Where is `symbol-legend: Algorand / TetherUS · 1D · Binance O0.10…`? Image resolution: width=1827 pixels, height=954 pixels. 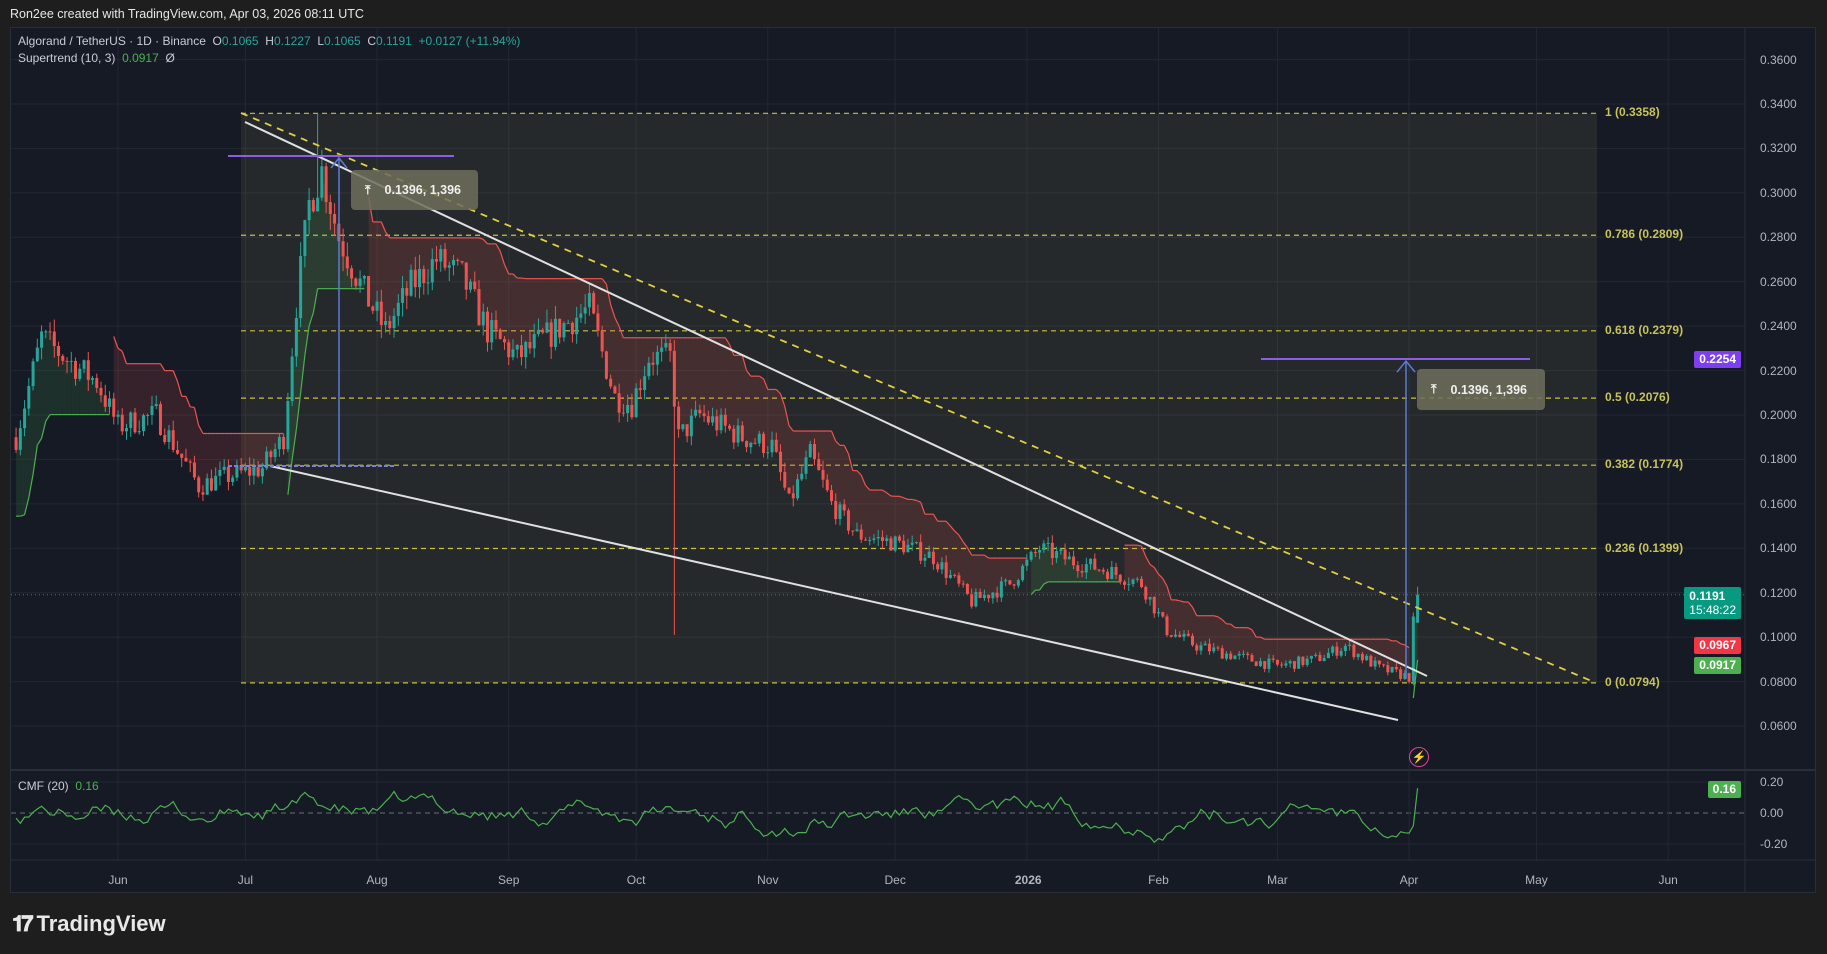
symbol-legend: Algorand / TetherUS · 1D · Binance O0.10… is located at coordinates (269, 41).